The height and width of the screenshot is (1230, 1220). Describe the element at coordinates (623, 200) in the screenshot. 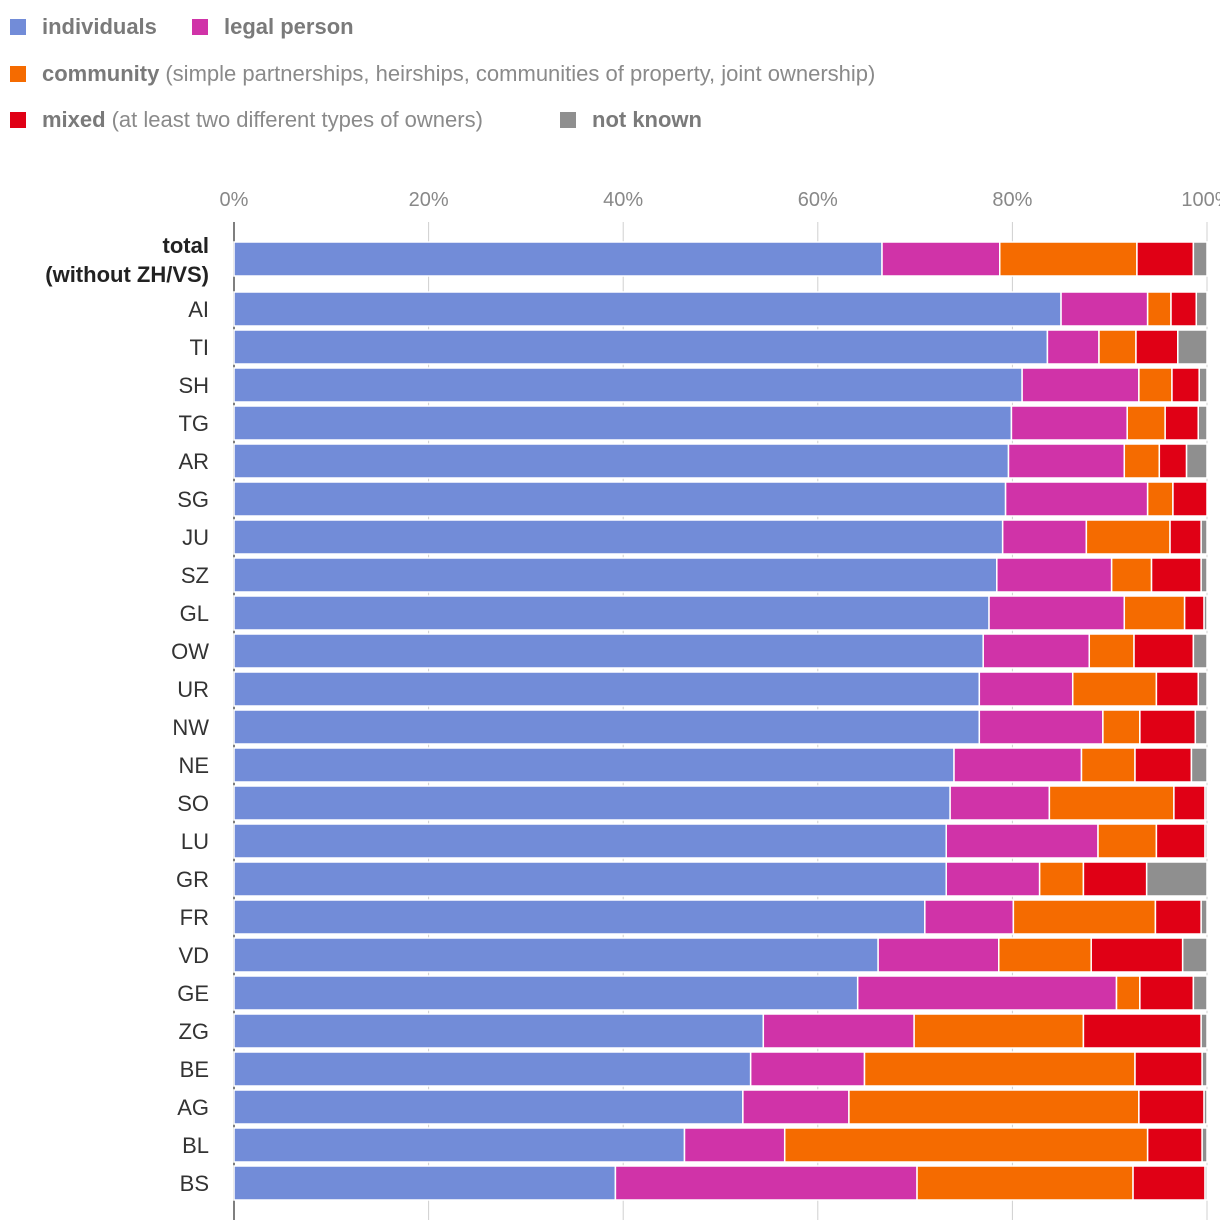

I see `x-tick-label: 40%` at that location.